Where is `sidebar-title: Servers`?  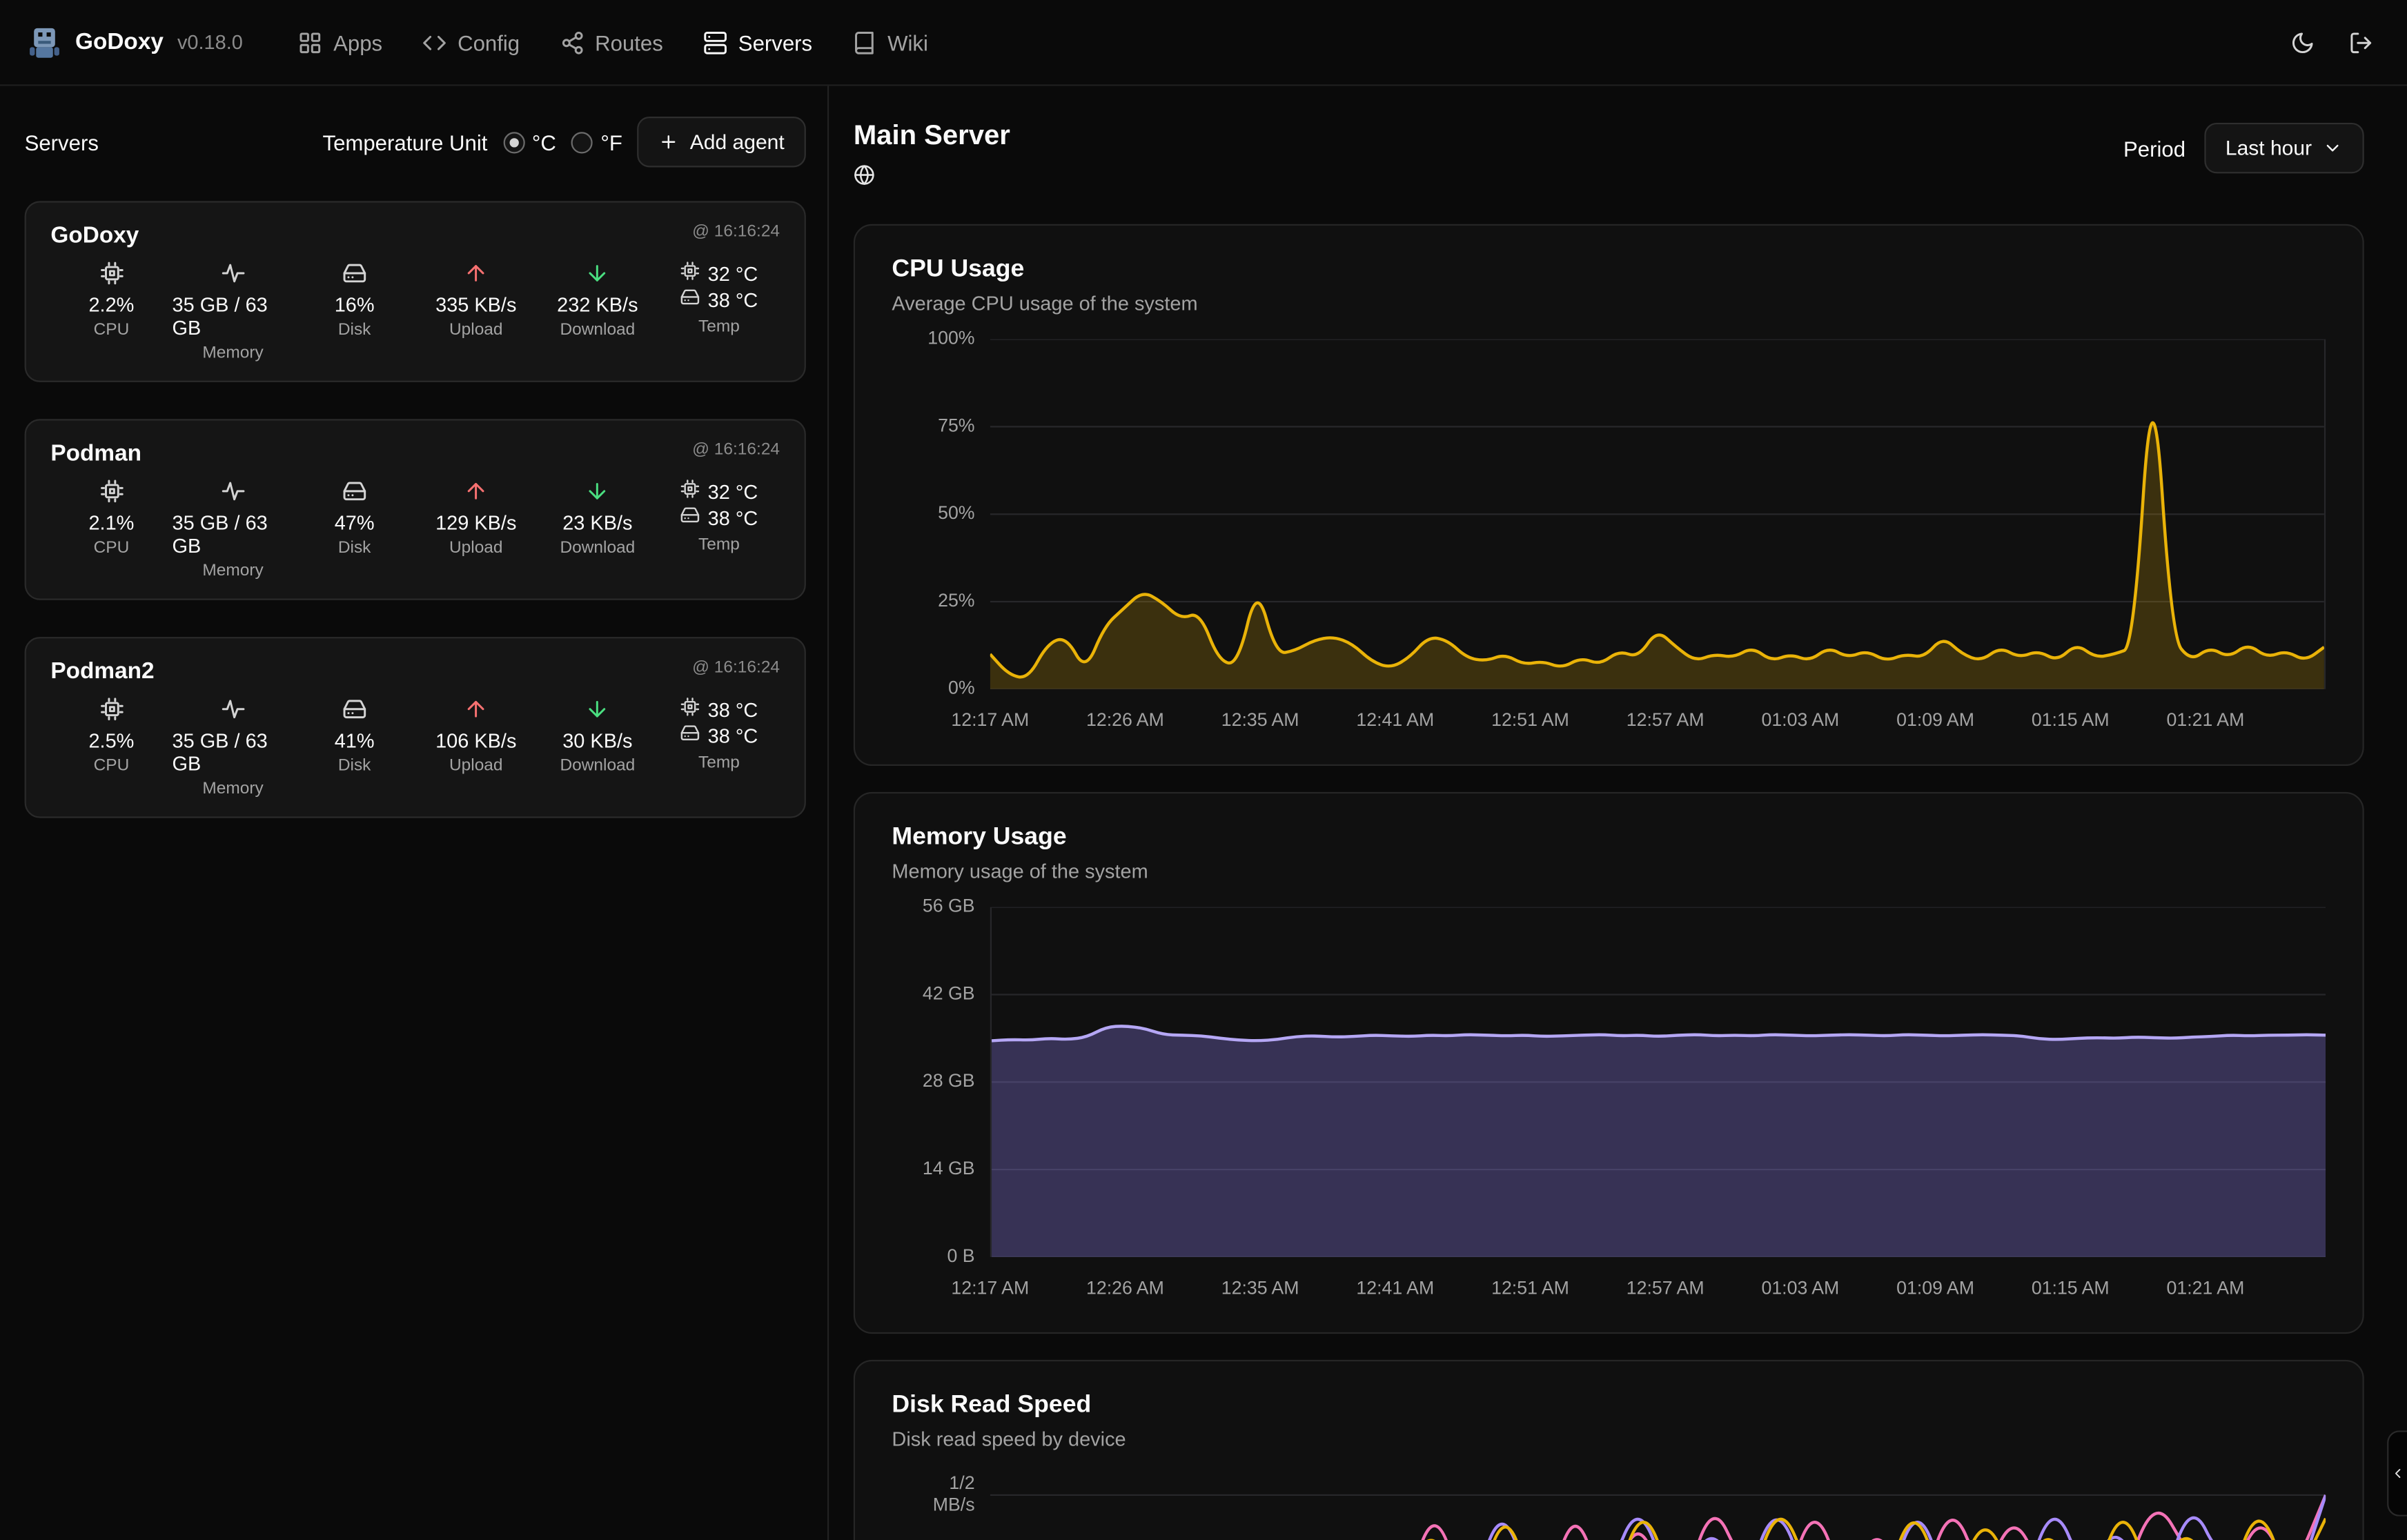 sidebar-title: Servers is located at coordinates (62, 142).